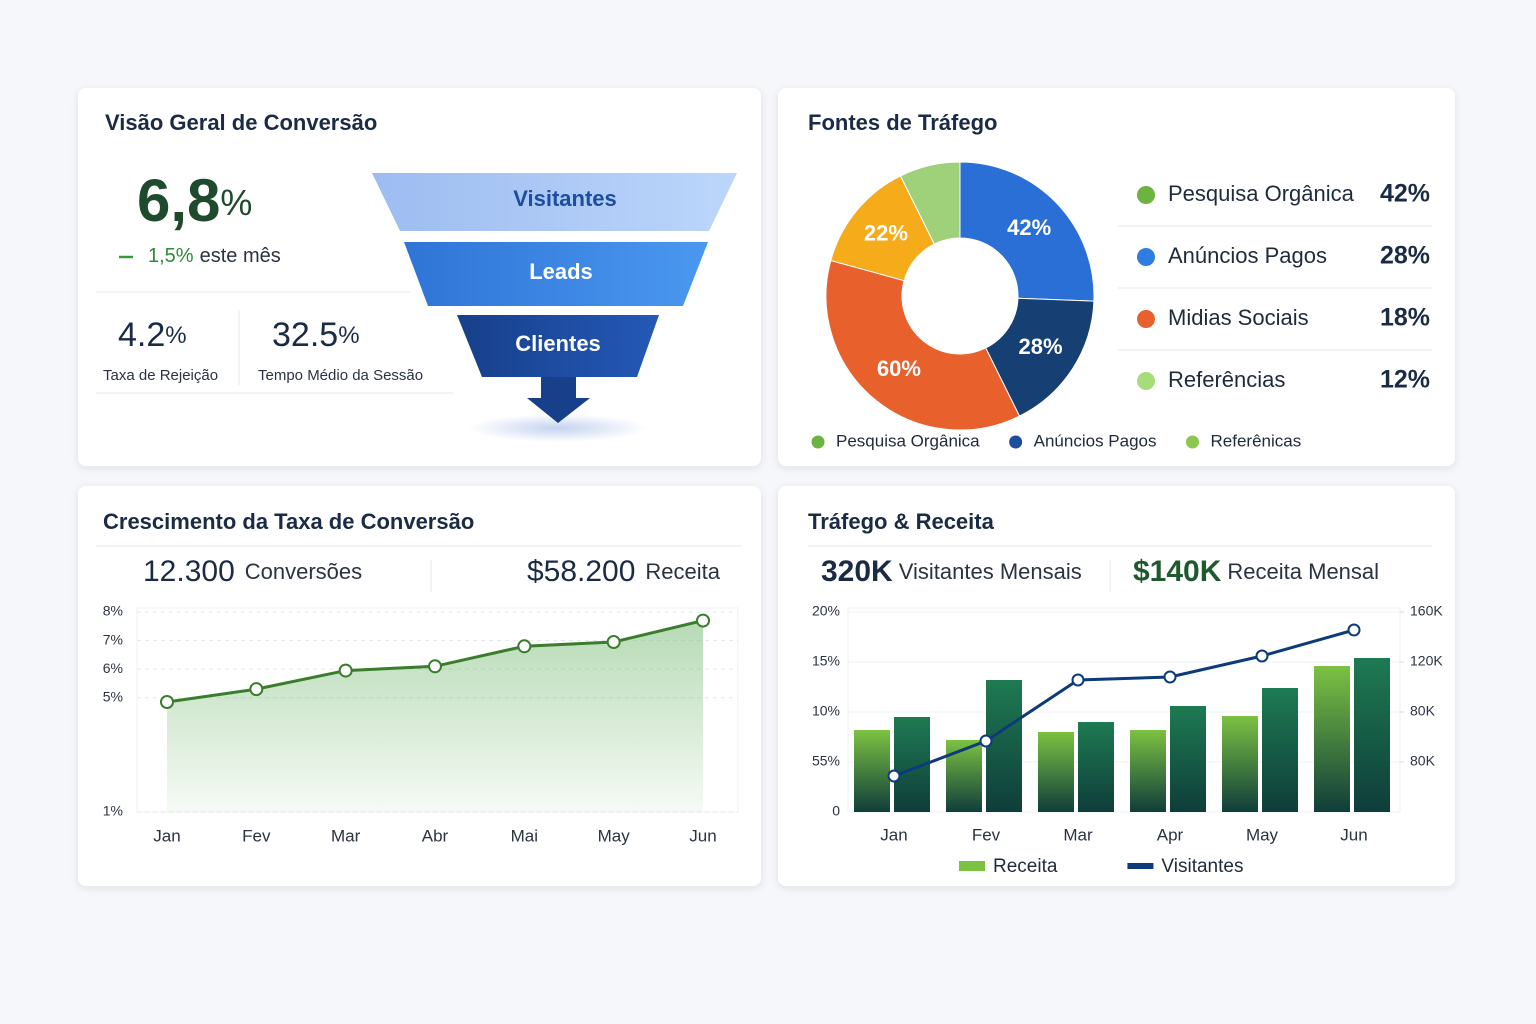 The width and height of the screenshot is (1536, 1024). What do you see at coordinates (682, 571) in the screenshot?
I see `kpi-label: Receita` at bounding box center [682, 571].